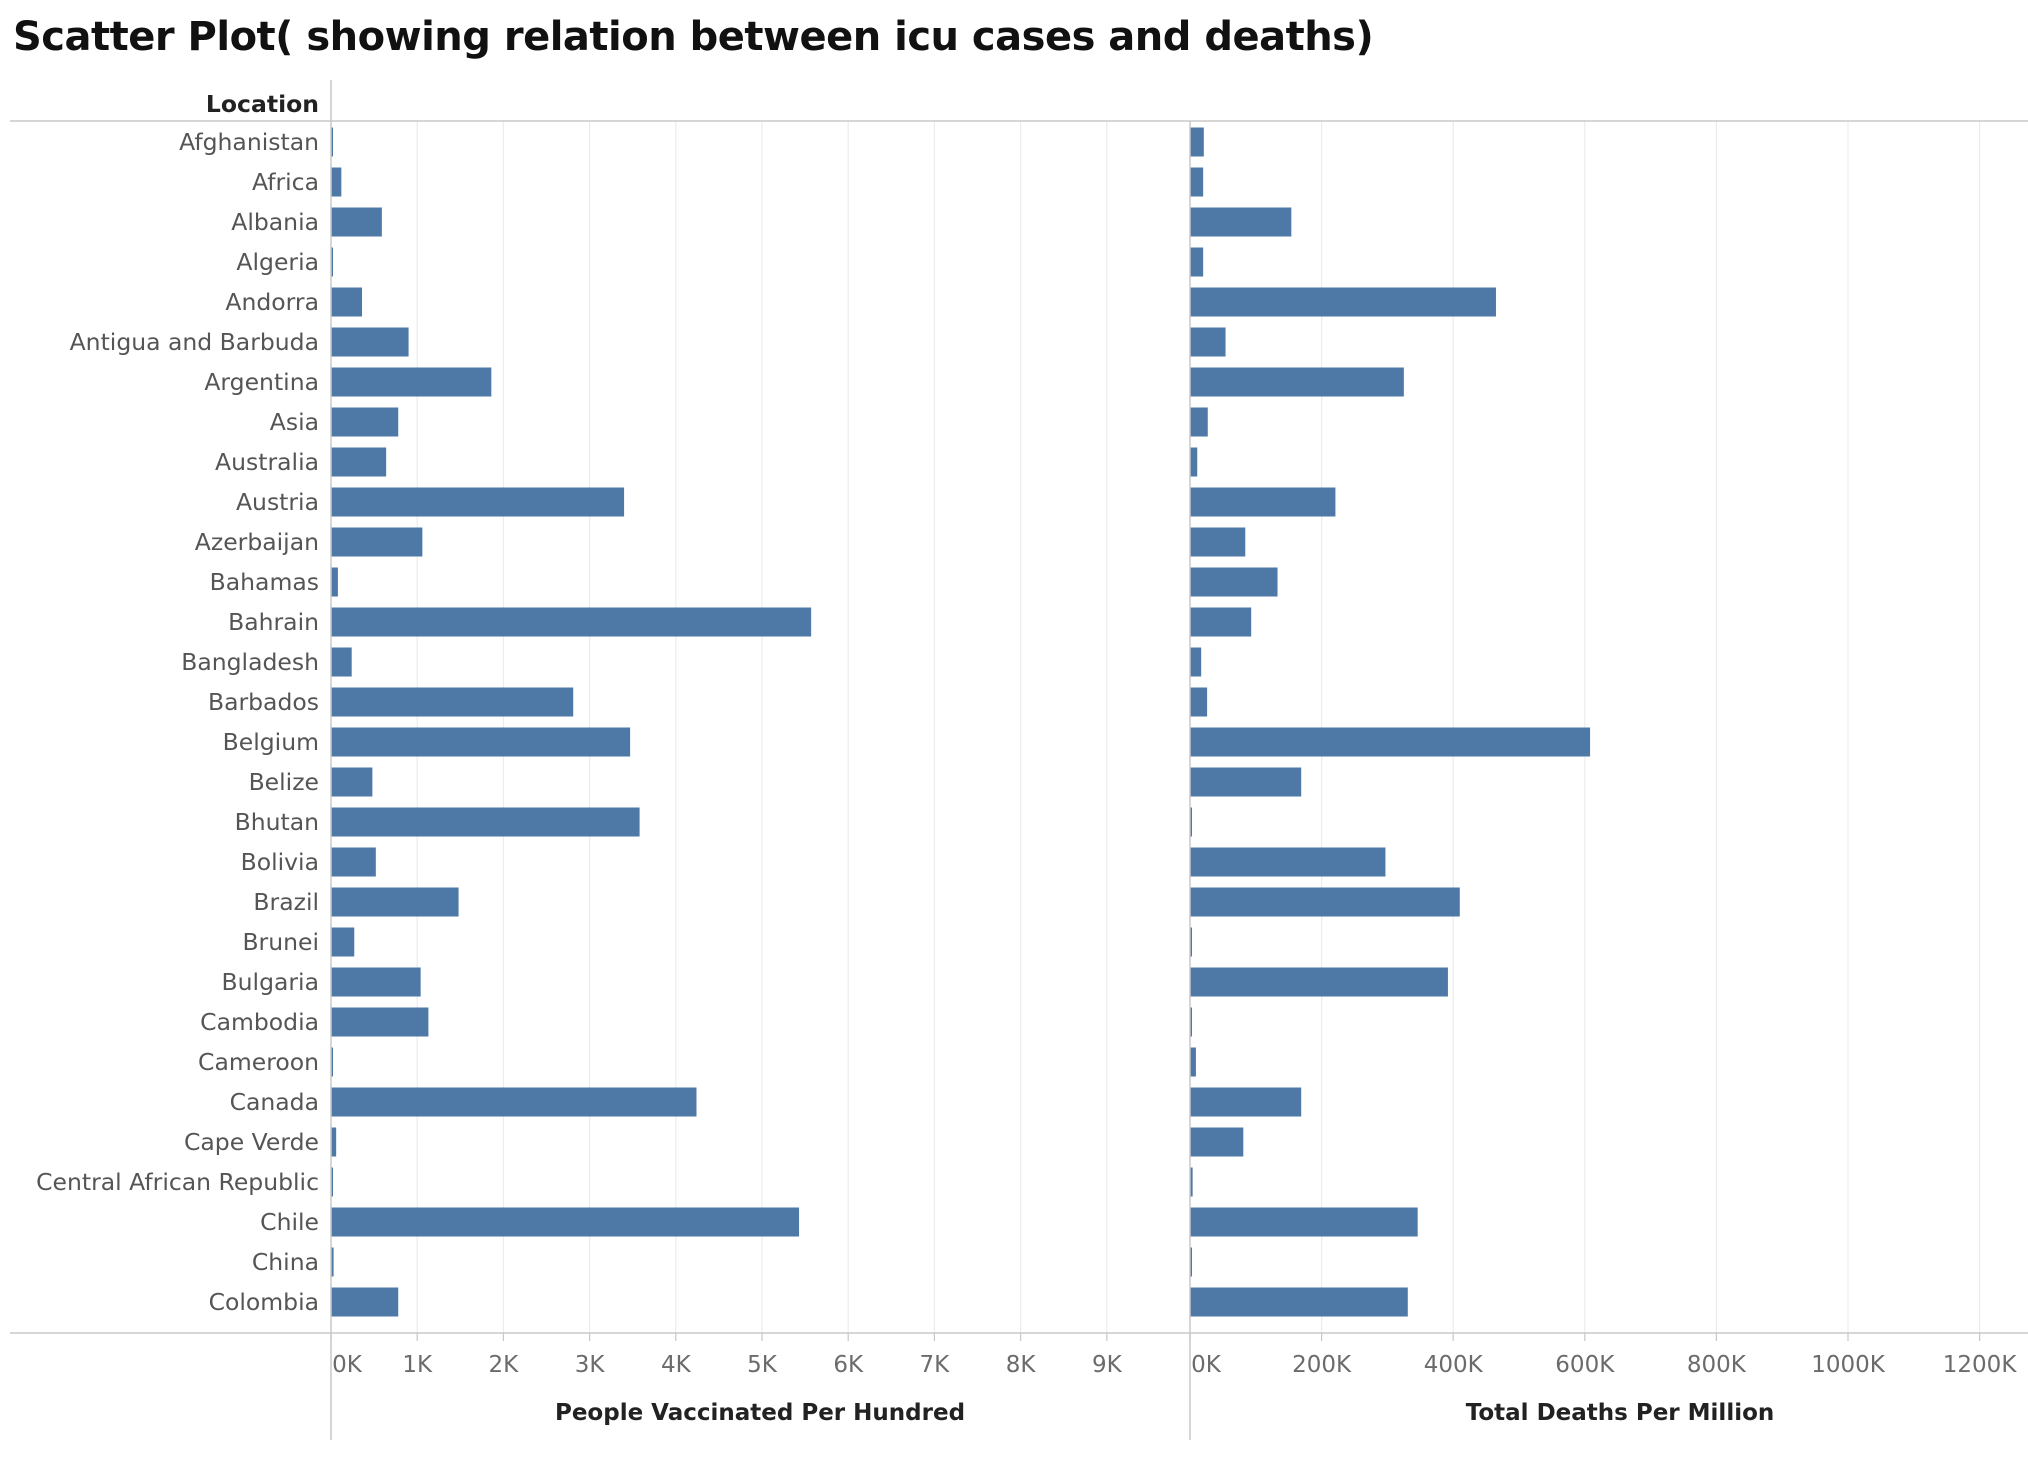 This screenshot has height=1460, width=2028. What do you see at coordinates (1304, 1222) in the screenshot?
I see `bar-deaths-chile` at bounding box center [1304, 1222].